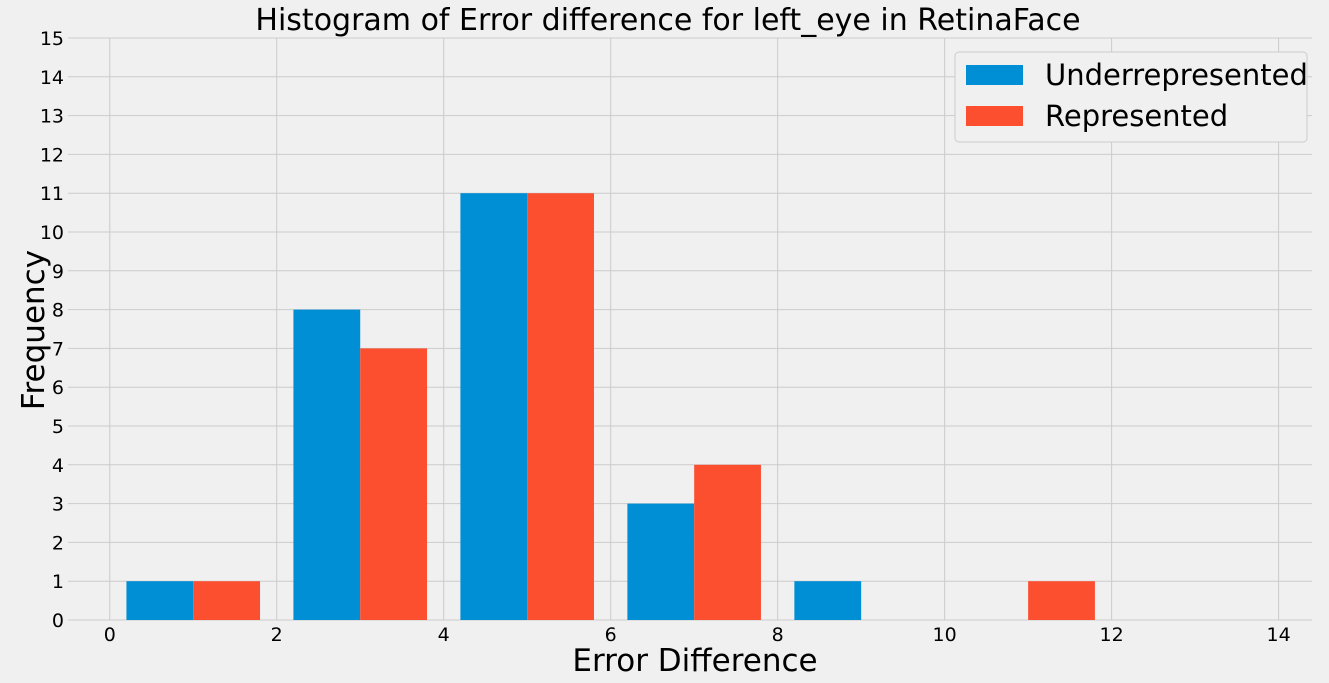 The width and height of the screenshot is (1329, 683). What do you see at coordinates (58, 621) in the screenshot?
I see `y-tick-label: 0` at bounding box center [58, 621].